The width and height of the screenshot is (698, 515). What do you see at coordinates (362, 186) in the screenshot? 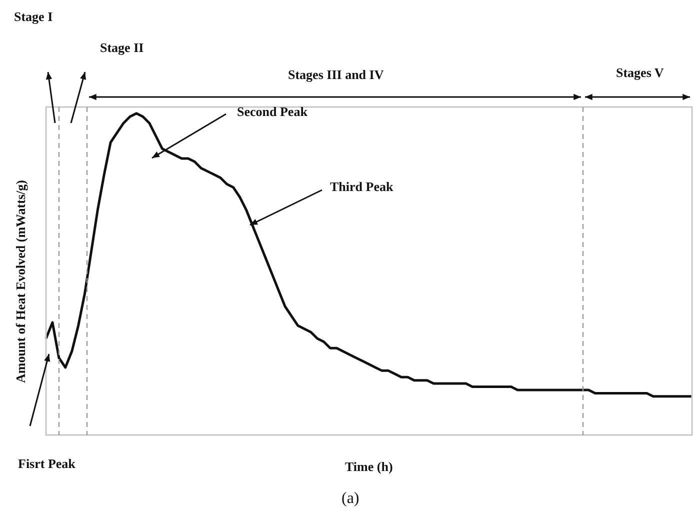
I see `annotation: Third Peak` at bounding box center [362, 186].